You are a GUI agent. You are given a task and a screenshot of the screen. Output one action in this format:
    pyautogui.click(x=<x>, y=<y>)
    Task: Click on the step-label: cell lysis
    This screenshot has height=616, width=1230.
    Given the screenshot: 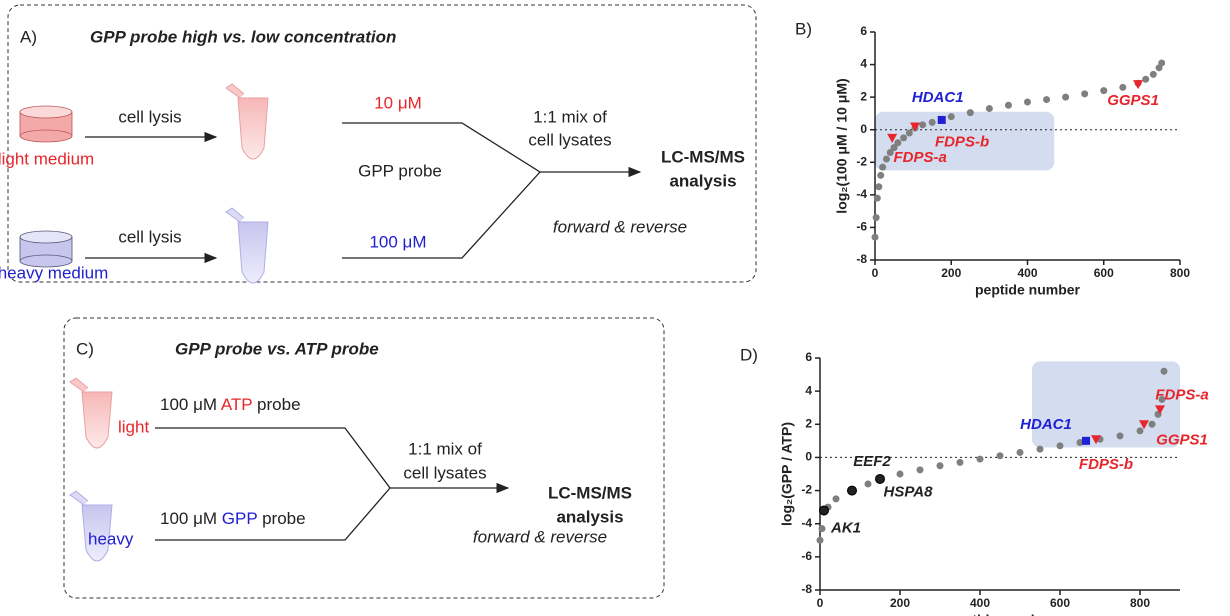 What is the action you would take?
    pyautogui.click(x=149, y=116)
    